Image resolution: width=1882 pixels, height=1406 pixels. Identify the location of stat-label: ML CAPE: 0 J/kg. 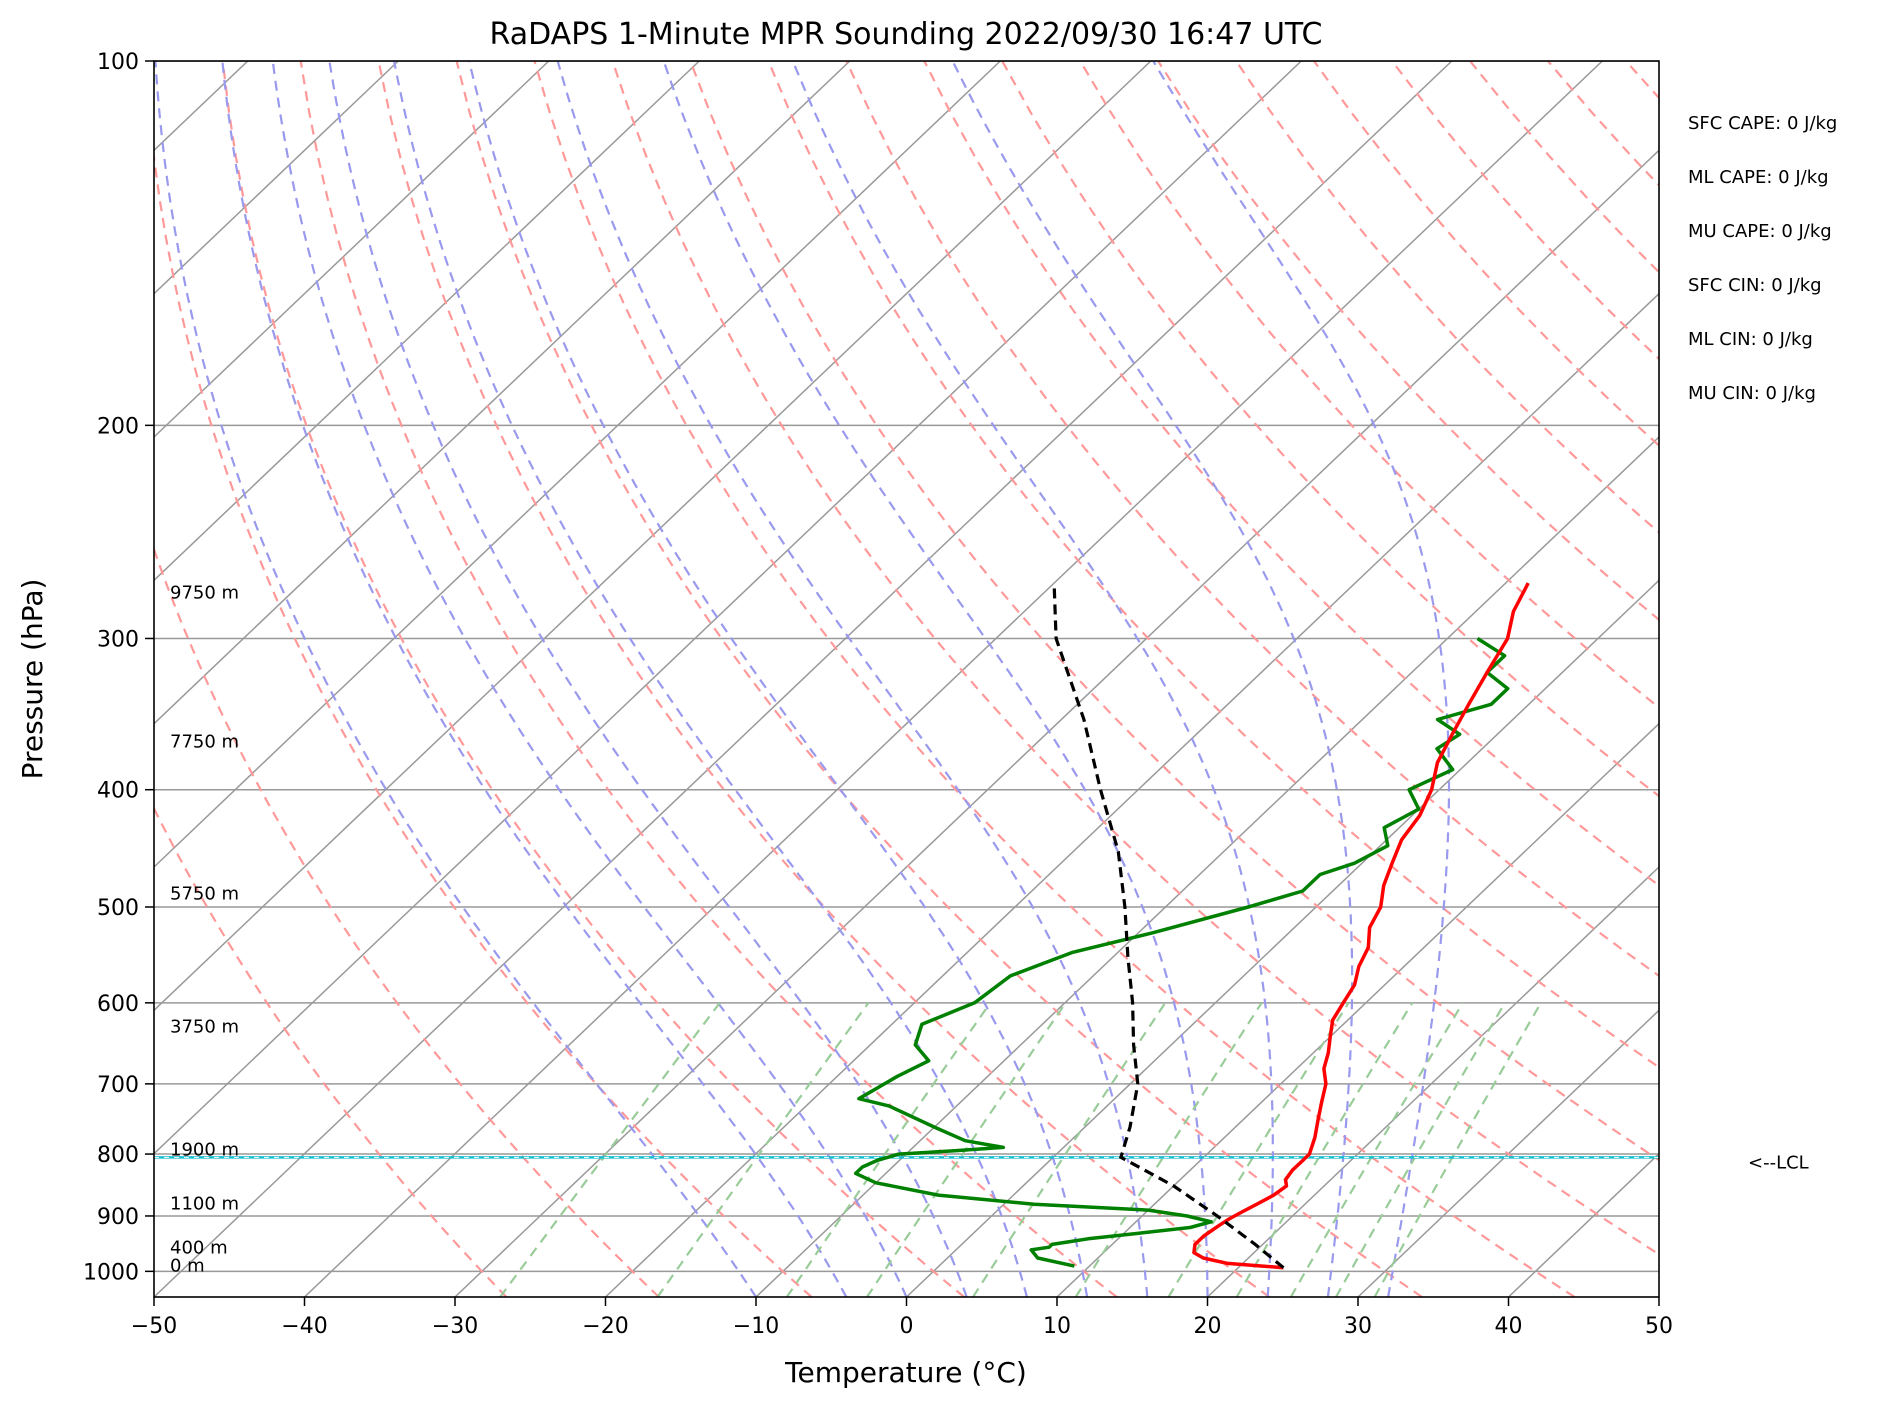
(1758, 177).